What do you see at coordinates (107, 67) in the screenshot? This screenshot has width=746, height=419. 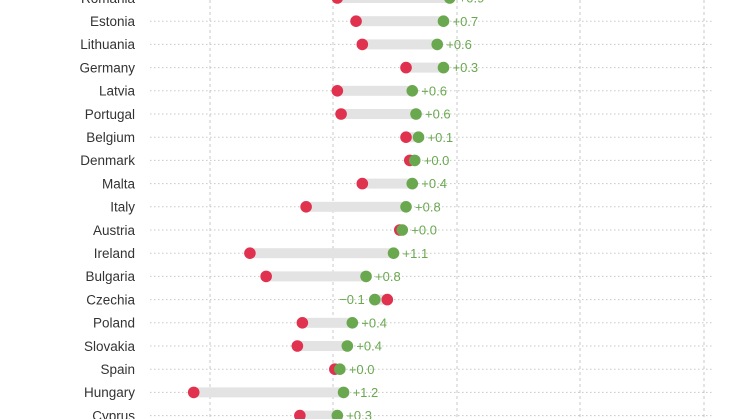 I see `country-label: Germany` at bounding box center [107, 67].